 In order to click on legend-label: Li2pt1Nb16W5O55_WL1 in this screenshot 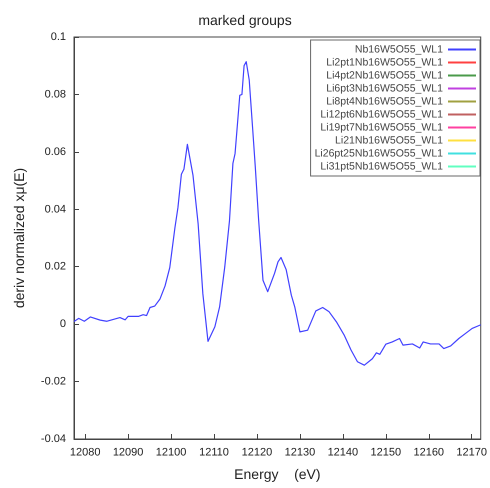, I will do `click(385, 62)`.